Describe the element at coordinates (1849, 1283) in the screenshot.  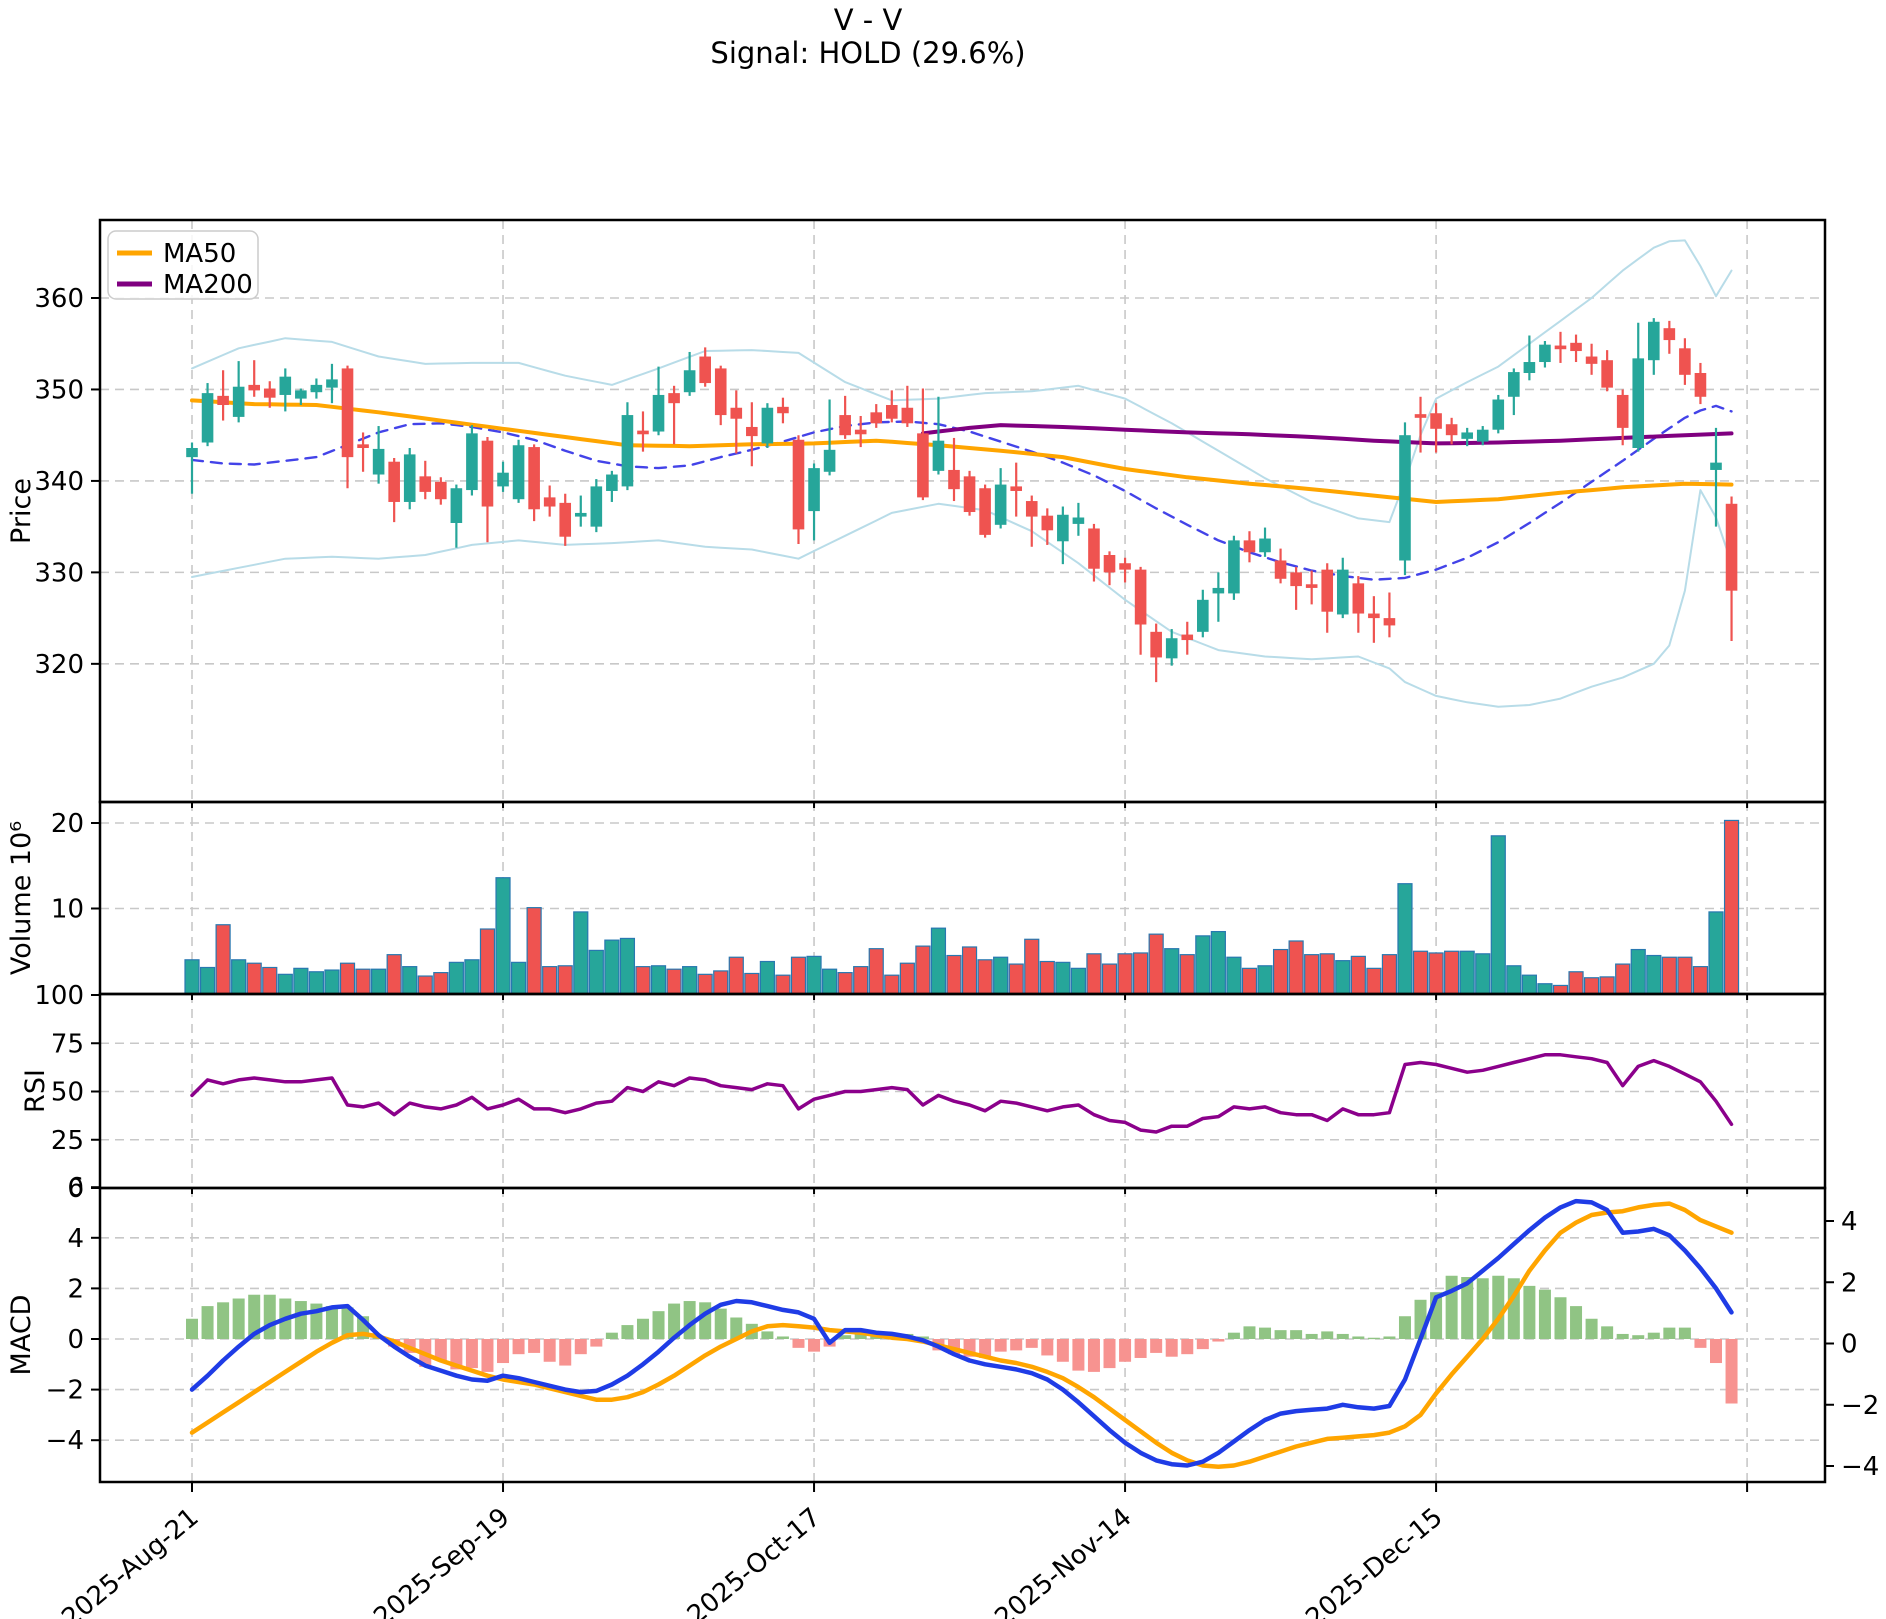
I see `macd-right-tick-label: 2` at that location.